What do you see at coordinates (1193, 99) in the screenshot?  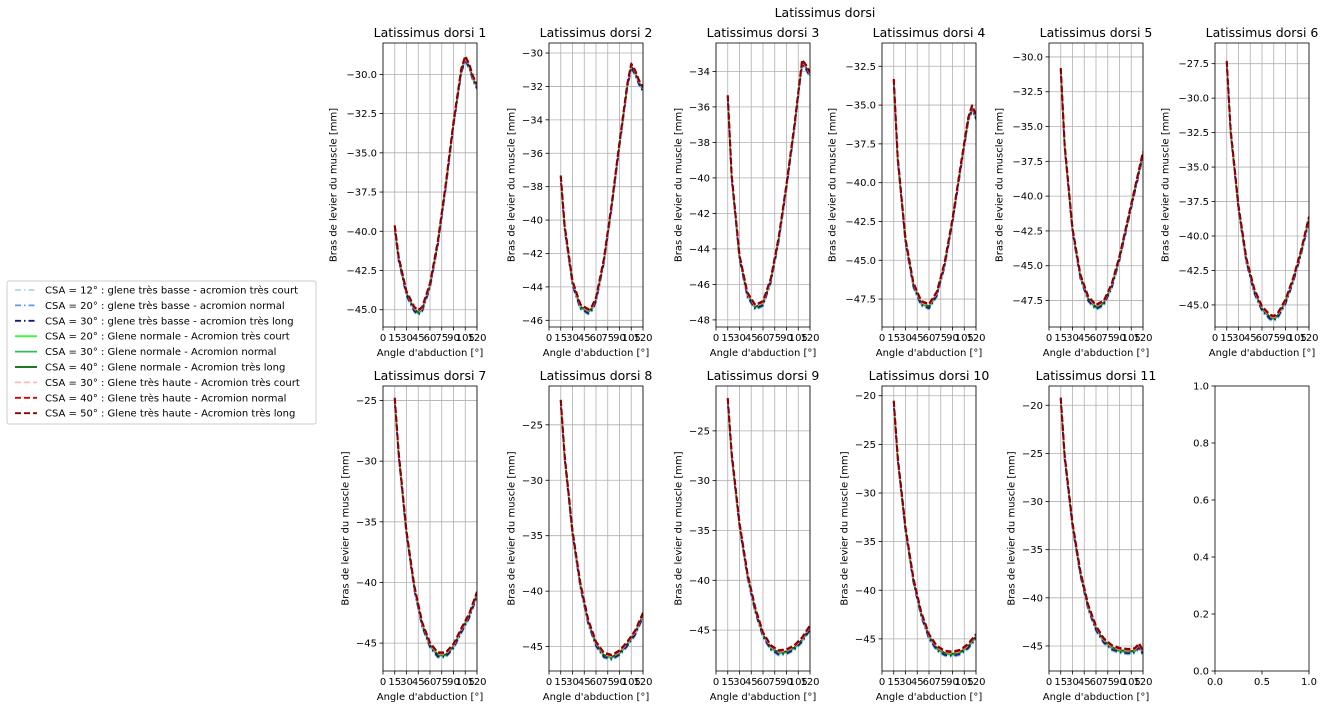 I see `y-tick-label: −30.0` at bounding box center [1193, 99].